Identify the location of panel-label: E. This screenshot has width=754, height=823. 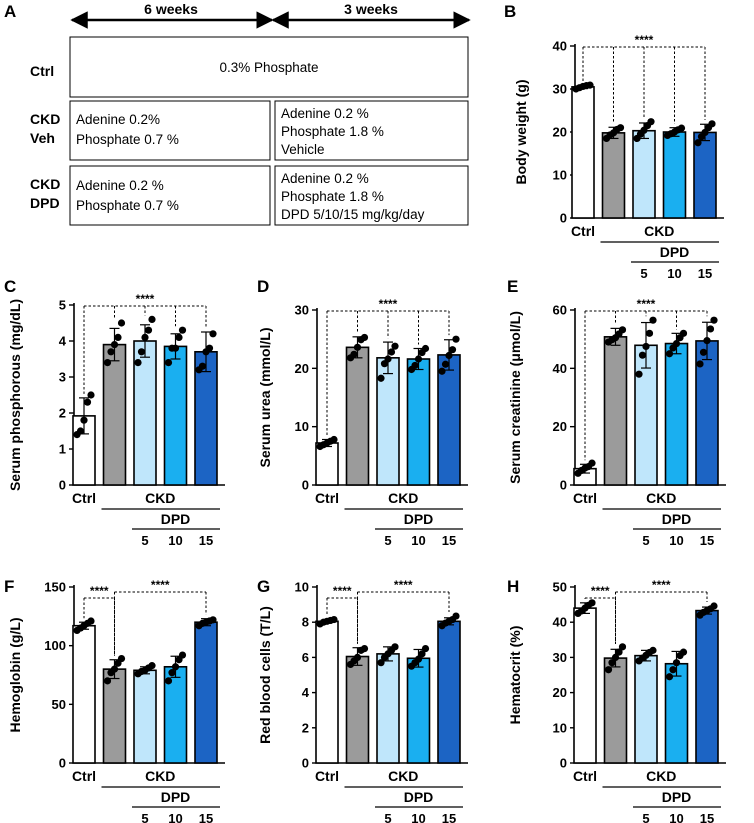
(512, 286).